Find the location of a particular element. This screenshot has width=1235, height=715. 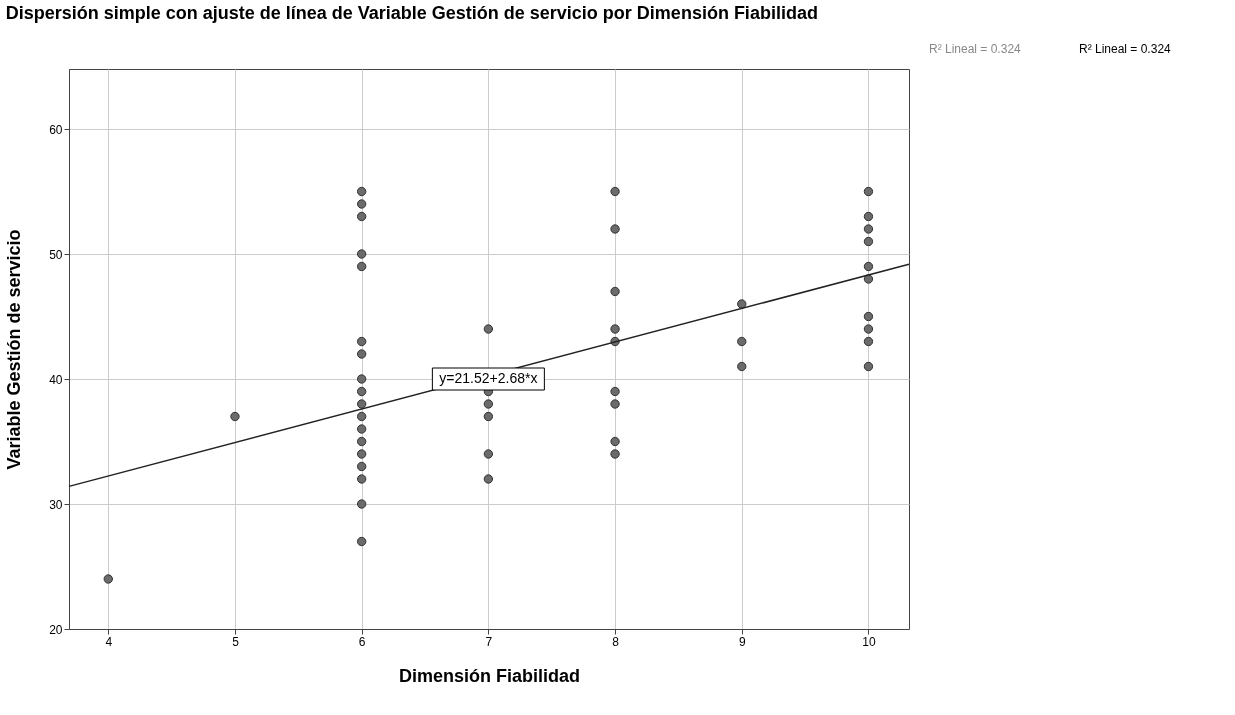

annotation: y=21.52+2.68*x is located at coordinates (488, 378).